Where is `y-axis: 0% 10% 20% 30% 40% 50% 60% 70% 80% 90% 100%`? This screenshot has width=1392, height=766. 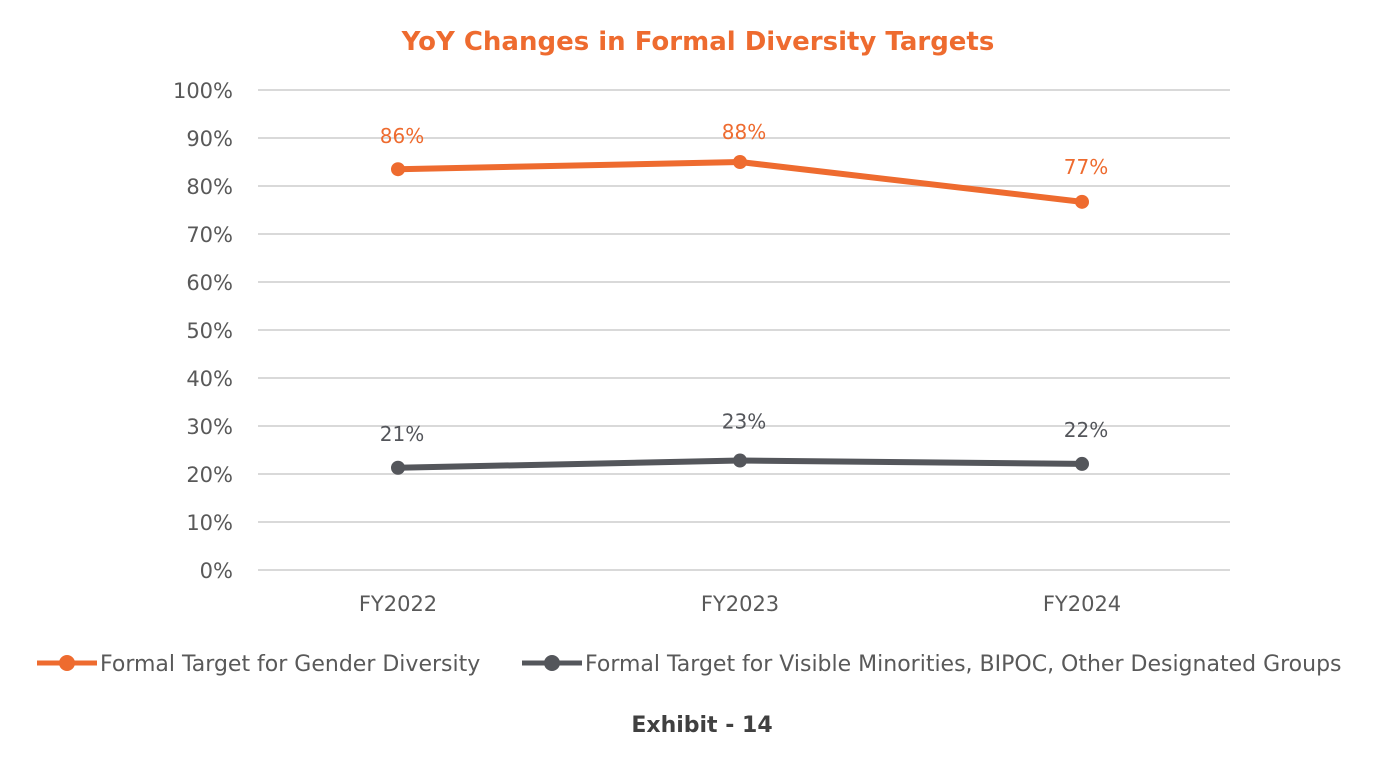
y-axis: 0% 10% 20% 30% 40% 50% 60% 70% 80% 90% 100% is located at coordinates (203, 331).